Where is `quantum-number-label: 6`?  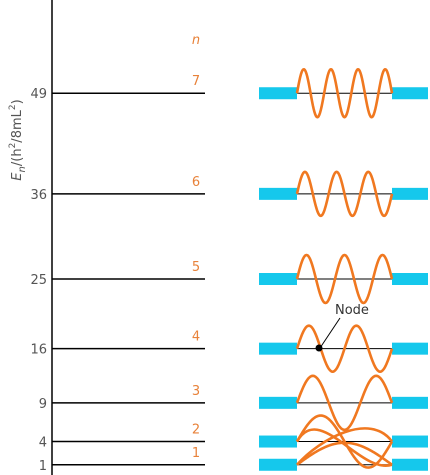
quantum-number-label: 6 is located at coordinates (196, 182).